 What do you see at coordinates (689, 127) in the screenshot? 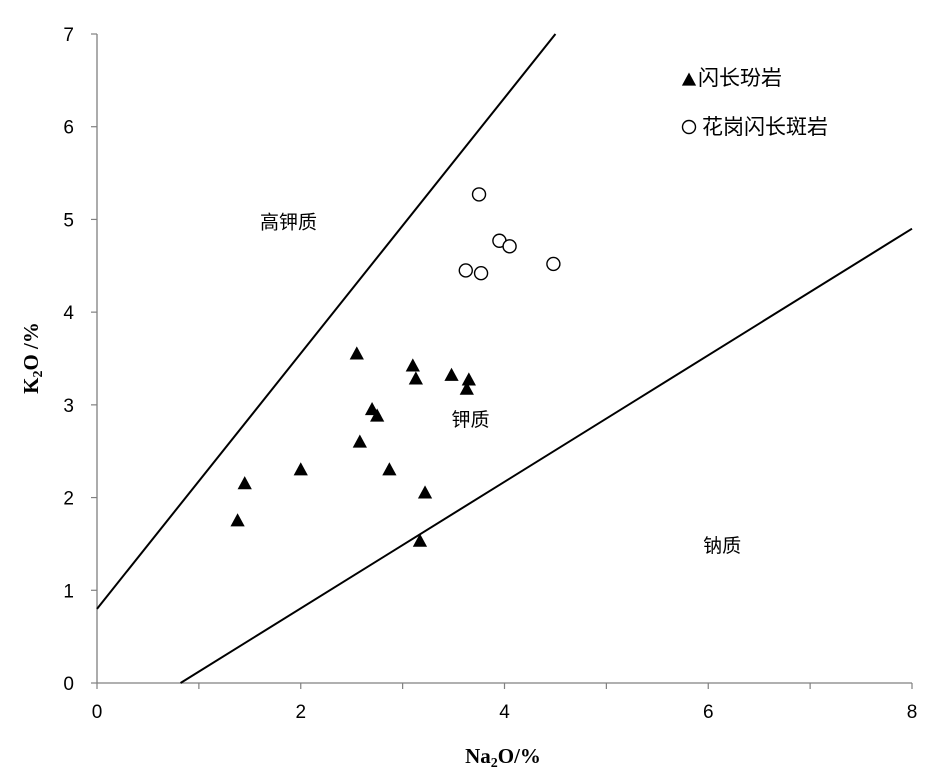
I see `open-circle-marker-icon` at bounding box center [689, 127].